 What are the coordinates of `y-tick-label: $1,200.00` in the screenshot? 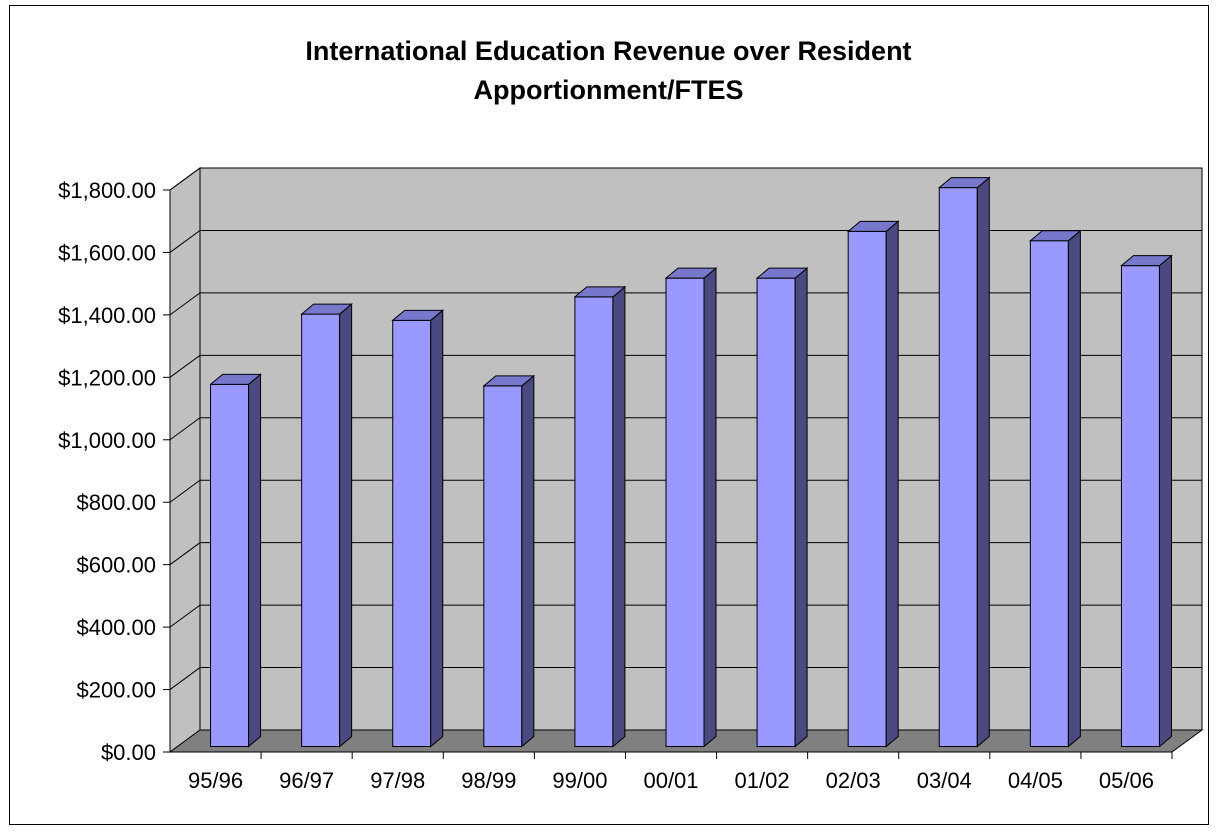 It's located at (107, 377).